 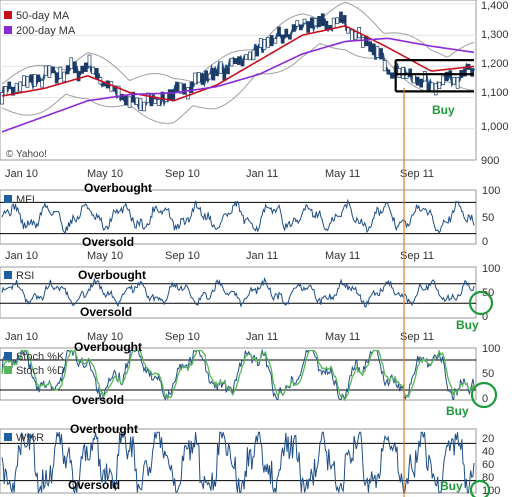 I want to click on price-xtick-5: Sep 11, so click(x=417, y=174).